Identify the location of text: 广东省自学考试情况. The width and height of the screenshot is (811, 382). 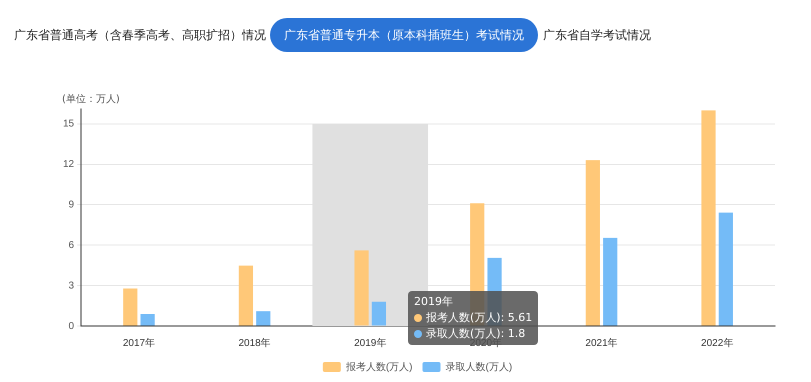
(597, 35).